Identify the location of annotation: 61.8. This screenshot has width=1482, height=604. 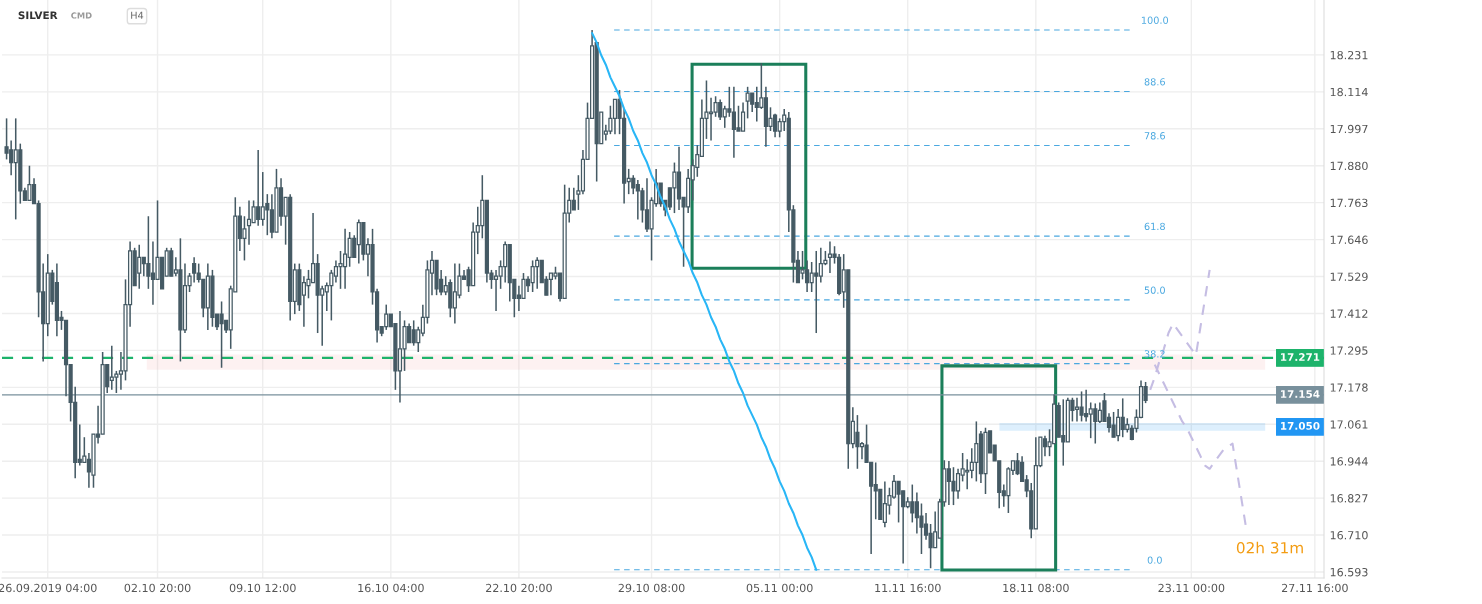
(1154, 226).